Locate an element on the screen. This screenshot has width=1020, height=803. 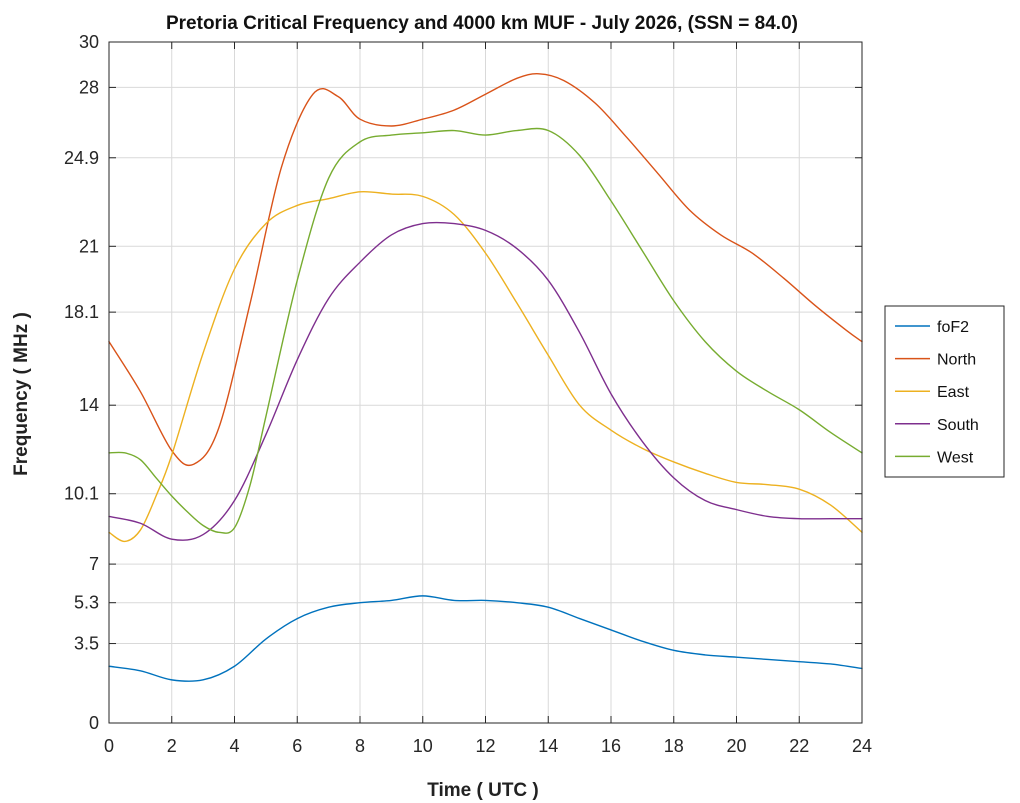
y-tick-label: 7 is located at coordinates (94, 564).